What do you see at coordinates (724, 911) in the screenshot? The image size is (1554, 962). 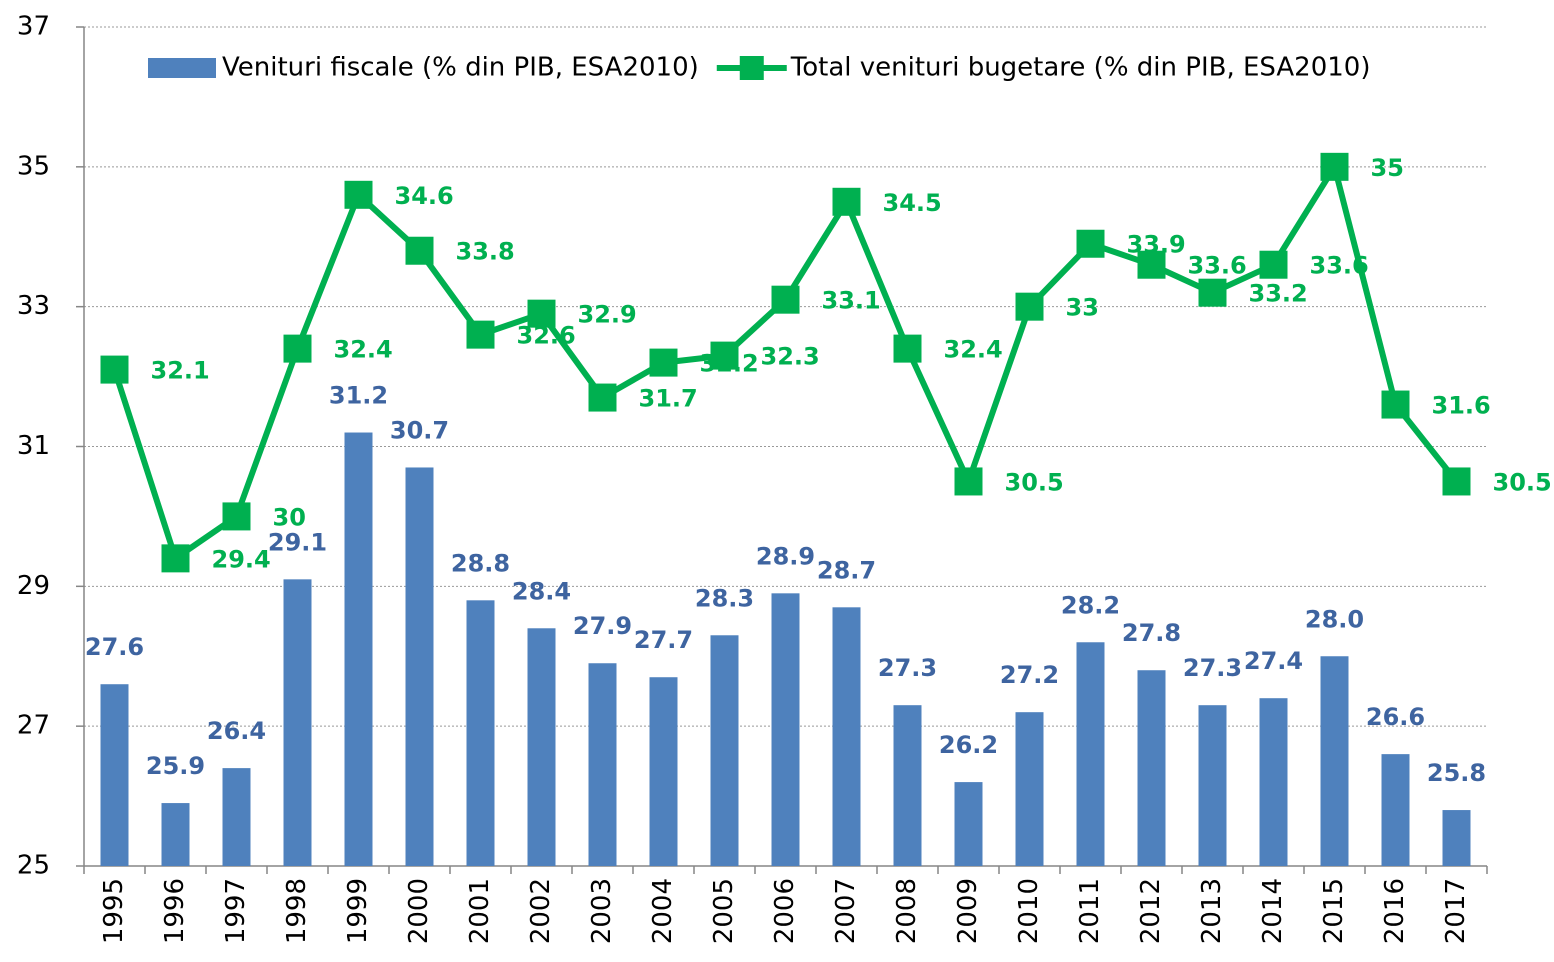 I see `x-tick-label: 2005` at bounding box center [724, 911].